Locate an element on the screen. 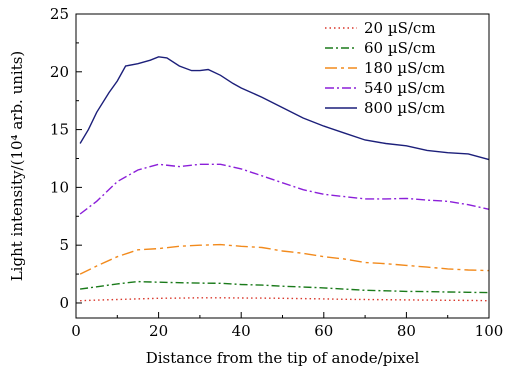 The image size is (513, 374). legend-label-4: 800 µS/cm is located at coordinates (404, 108).